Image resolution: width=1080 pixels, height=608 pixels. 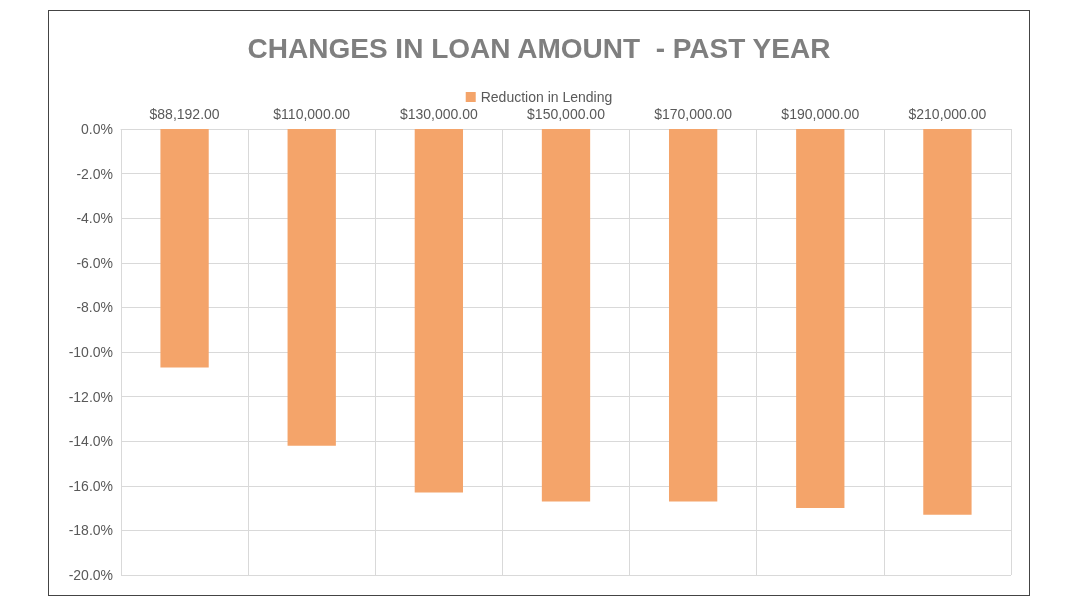 What do you see at coordinates (90, 352) in the screenshot?
I see `y-tick-label: -10.0%` at bounding box center [90, 352].